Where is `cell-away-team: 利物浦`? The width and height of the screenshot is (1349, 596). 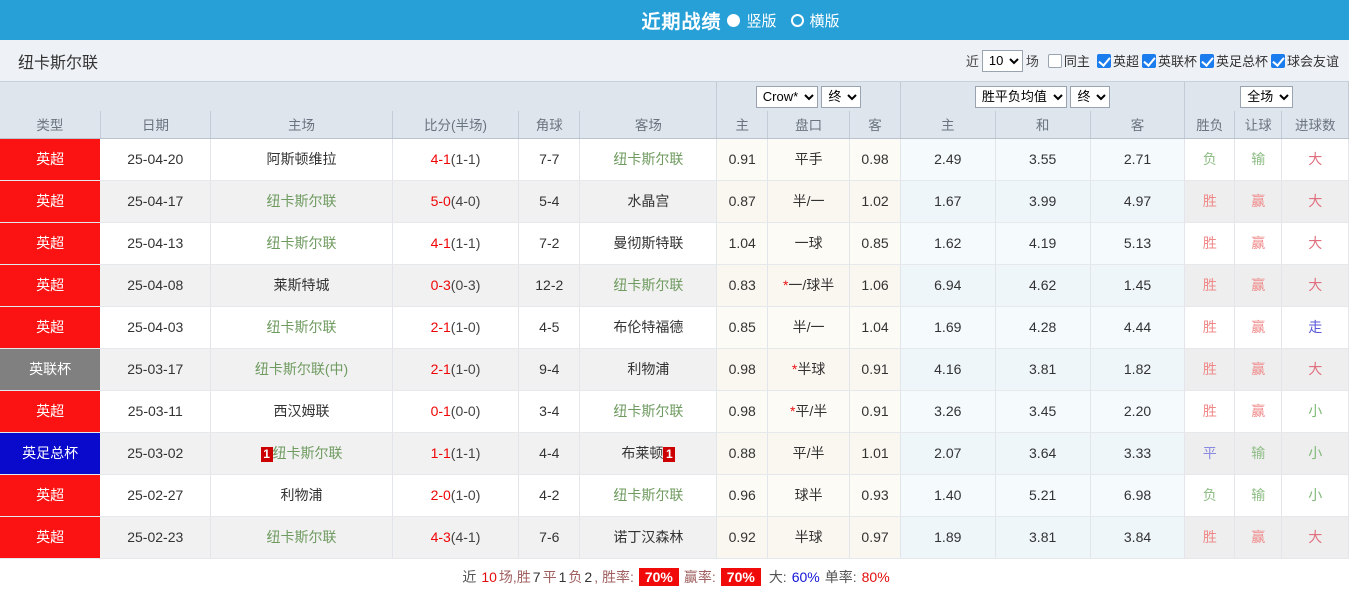 cell-away-team: 利物浦 is located at coordinates (648, 369).